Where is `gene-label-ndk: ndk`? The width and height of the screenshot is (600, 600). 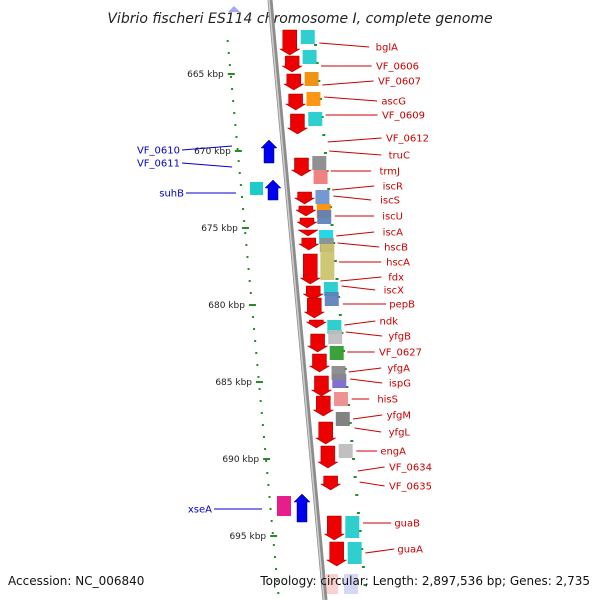 gene-label-ndk: ndk is located at coordinates (389, 322).